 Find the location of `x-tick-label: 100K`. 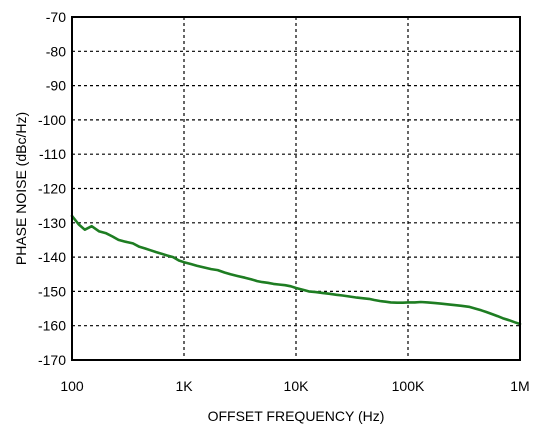

x-tick-label: 100K is located at coordinates (408, 386).